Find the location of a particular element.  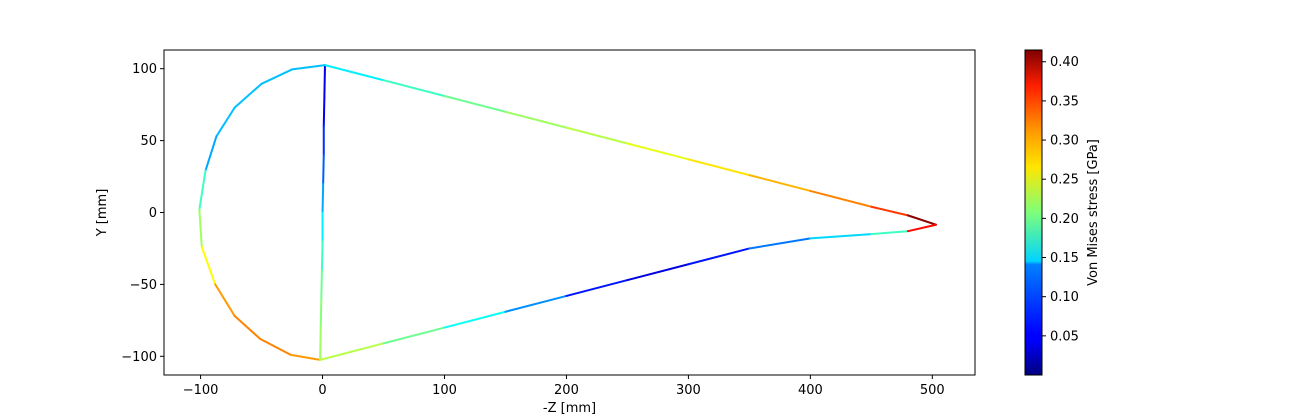

x-axis-label: -Z [mm] is located at coordinates (569, 408).